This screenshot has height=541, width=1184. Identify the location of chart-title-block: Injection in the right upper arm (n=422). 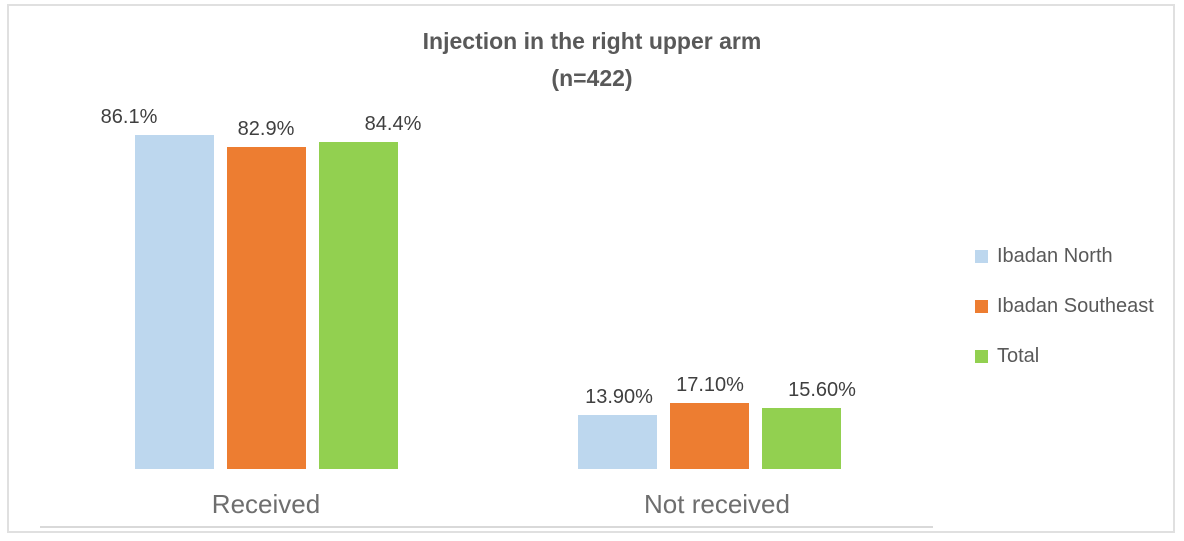
(592, 59).